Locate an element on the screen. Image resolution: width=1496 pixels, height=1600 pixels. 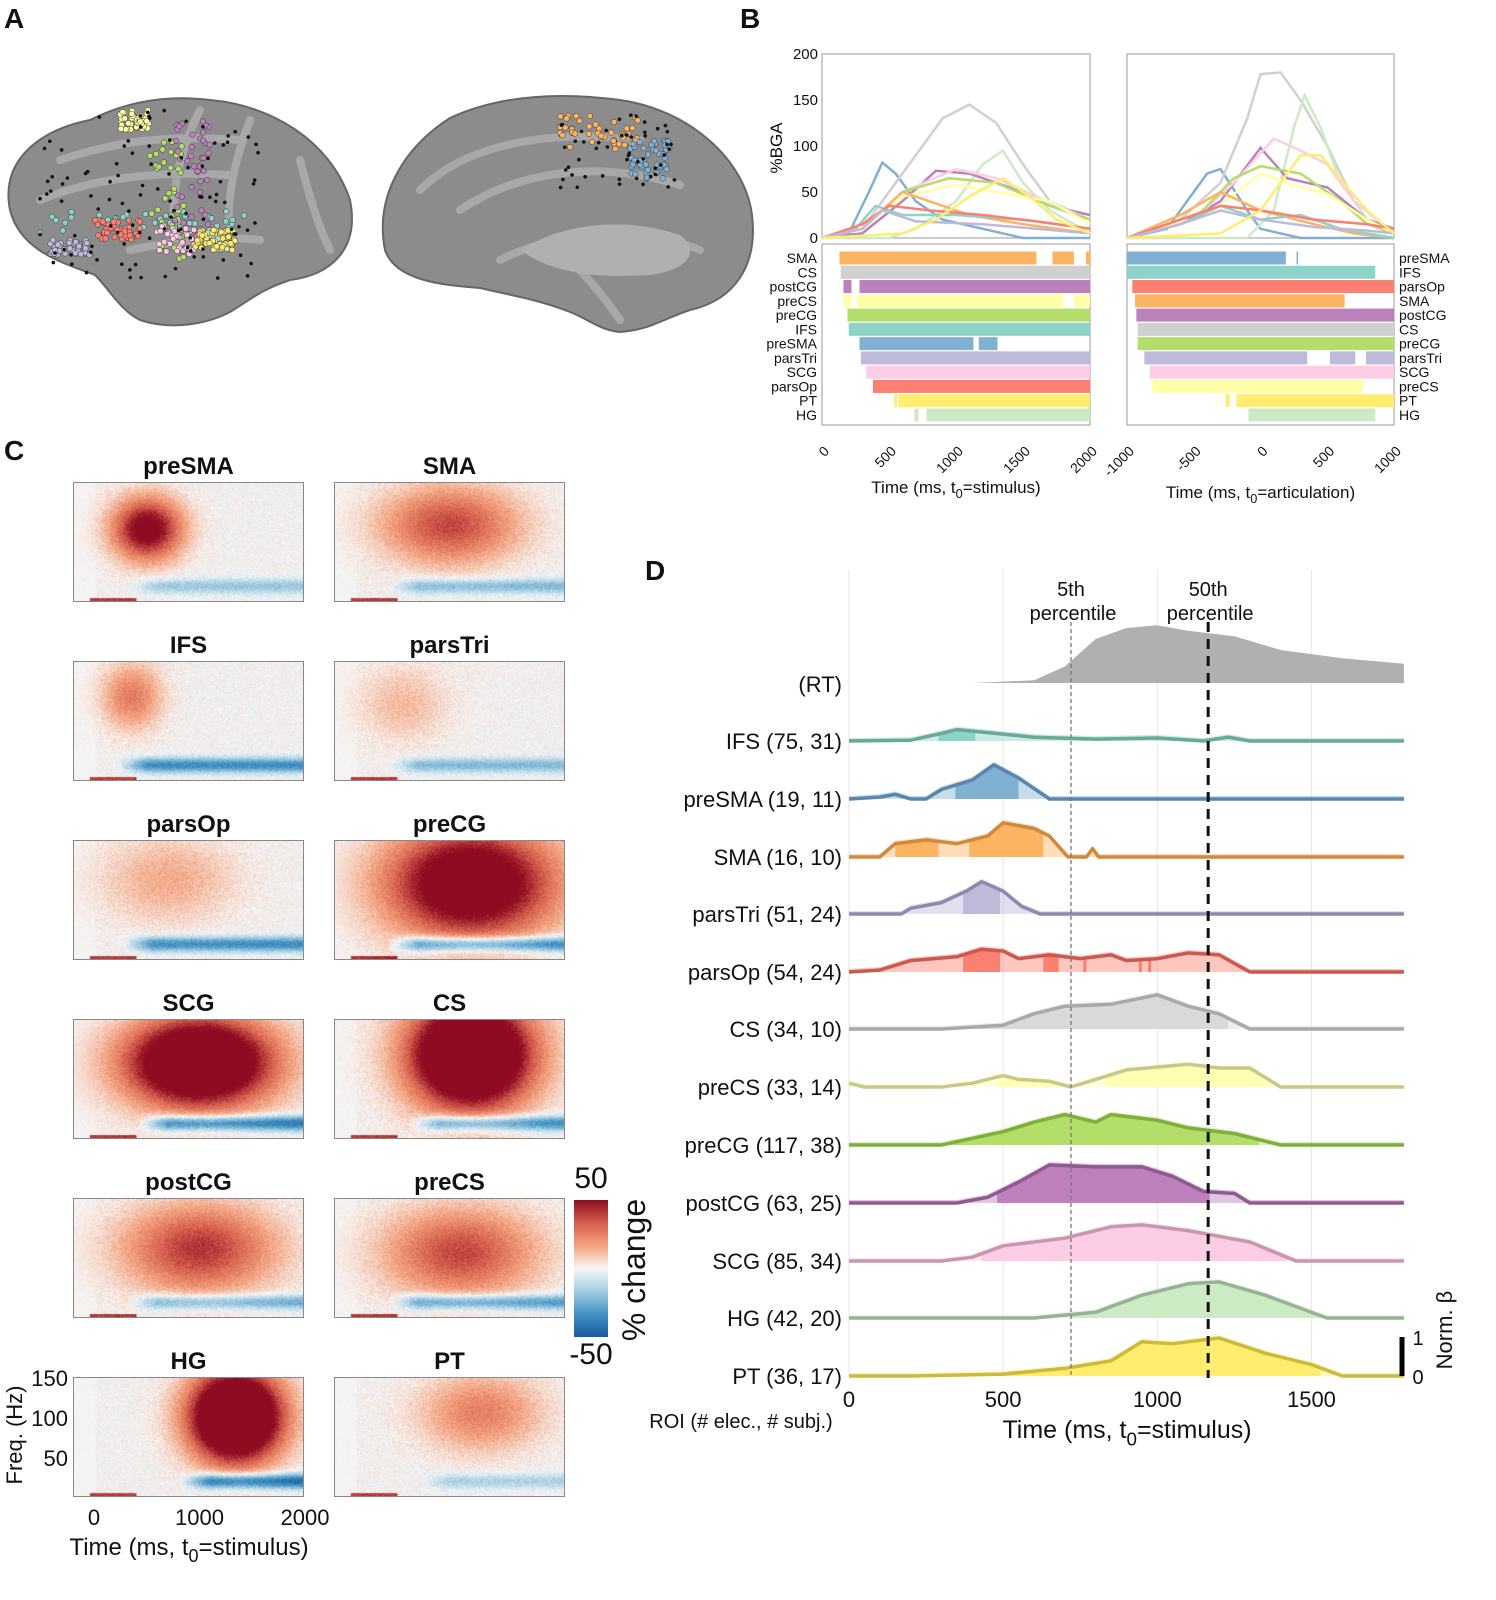
x-axis-label: Time (ms, t0=articulation) is located at coordinates (1260, 494).